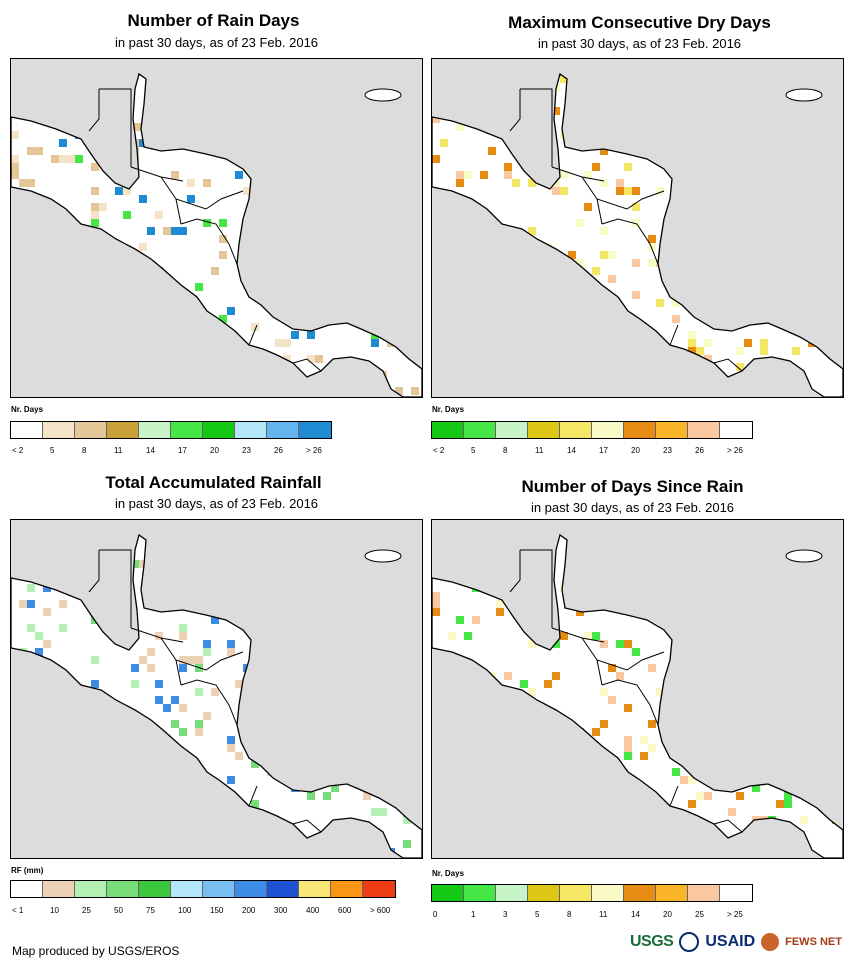 This screenshot has height=970, width=854. I want to click on legend-tick-label: 23, so click(667, 450).